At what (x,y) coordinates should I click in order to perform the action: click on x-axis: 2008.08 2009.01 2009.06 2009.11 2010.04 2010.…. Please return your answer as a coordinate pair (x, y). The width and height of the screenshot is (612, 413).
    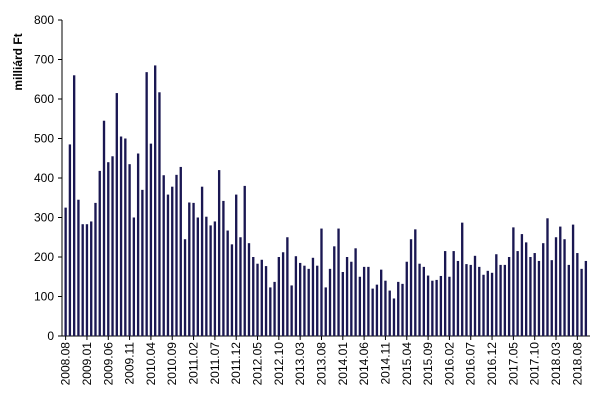
    Looking at the image, I should click on (324, 360).